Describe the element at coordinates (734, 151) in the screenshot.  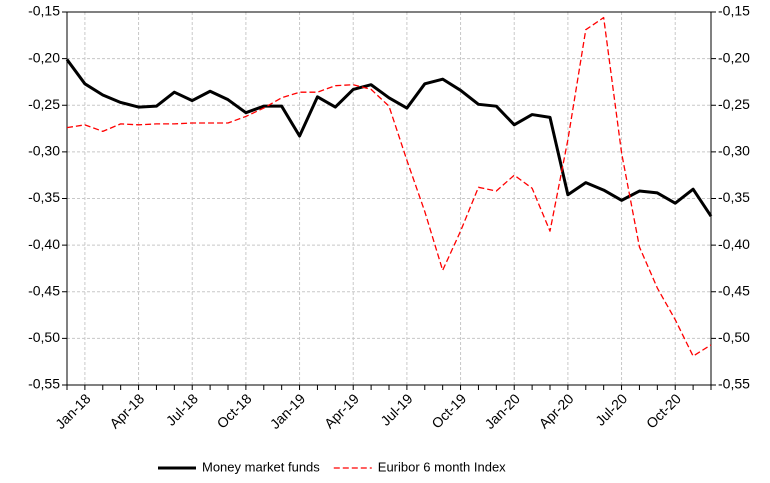
I see `y2-tick-label: -0,30` at that location.